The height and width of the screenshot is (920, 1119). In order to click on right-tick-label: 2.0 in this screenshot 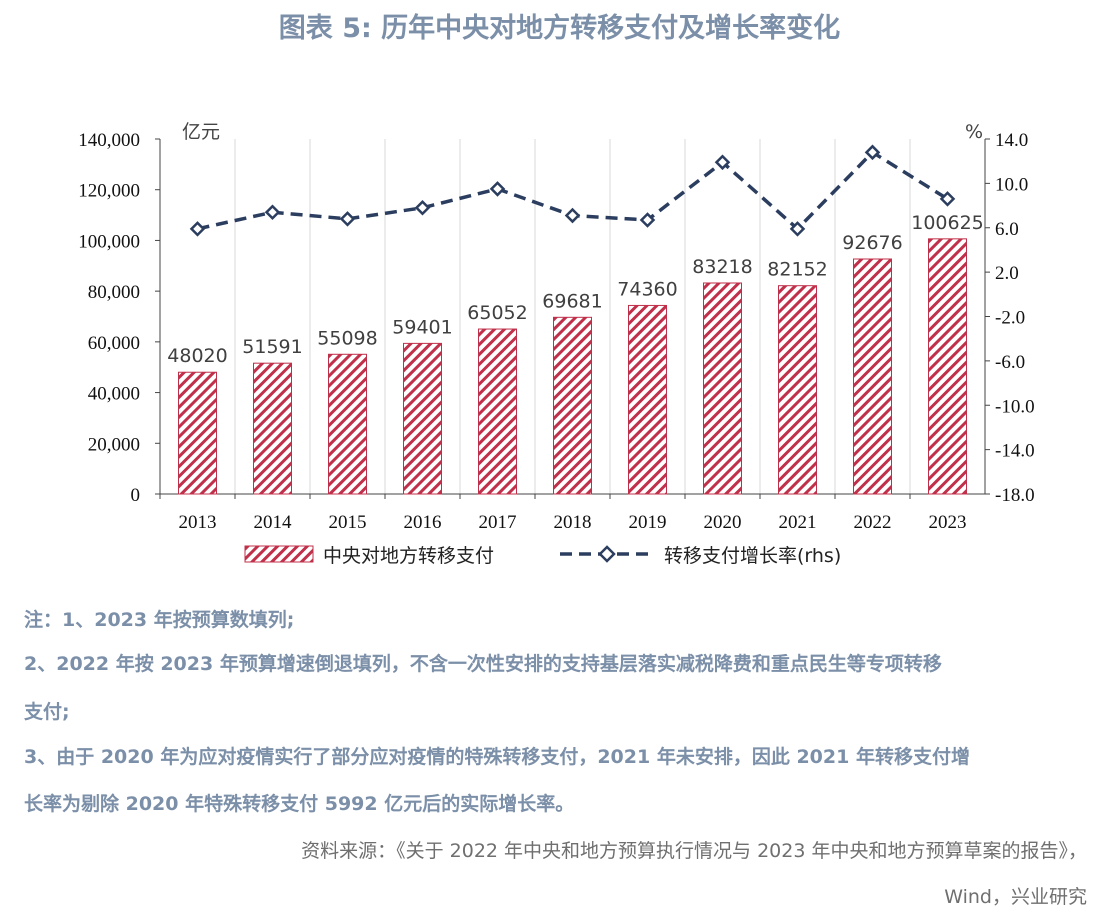, I will do `click(1007, 273)`.